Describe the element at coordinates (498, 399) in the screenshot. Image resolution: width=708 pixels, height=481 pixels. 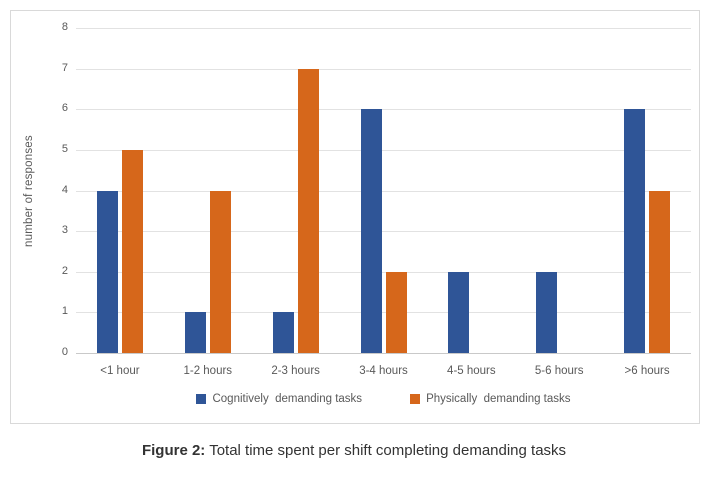
I see `legend-label: Physically demanding tasks` at that location.